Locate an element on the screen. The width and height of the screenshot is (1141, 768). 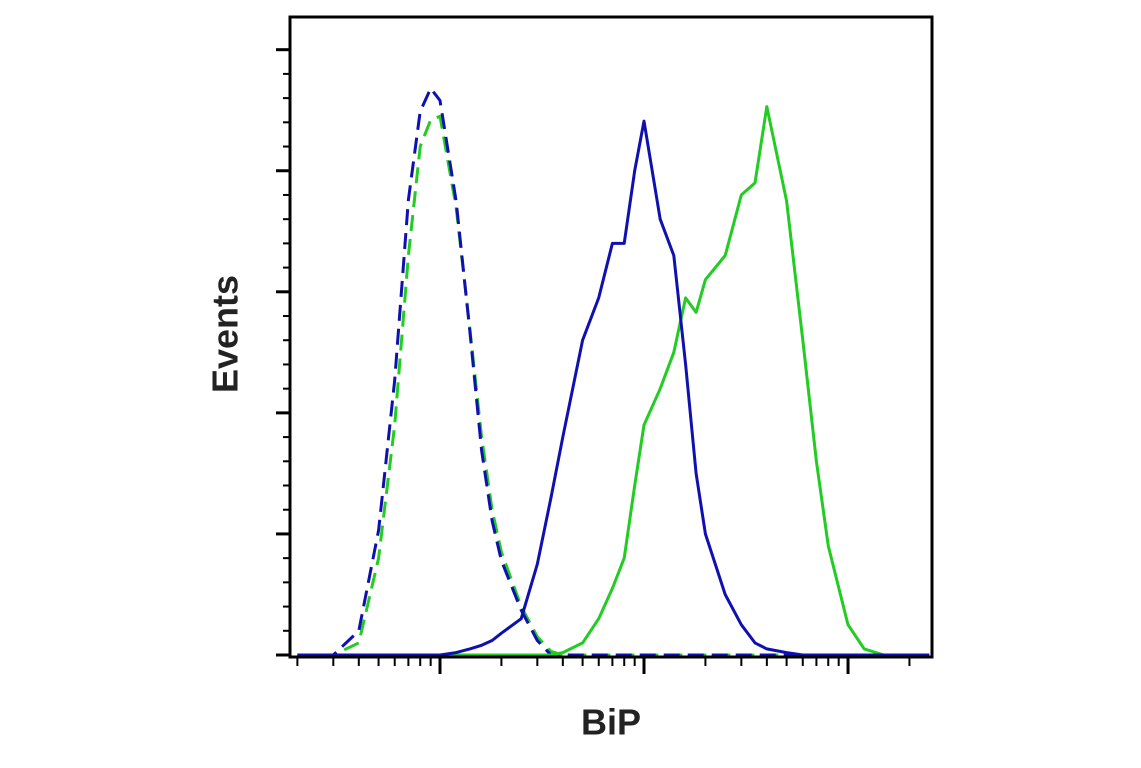
x-axis-title: BiP is located at coordinates (611, 722).